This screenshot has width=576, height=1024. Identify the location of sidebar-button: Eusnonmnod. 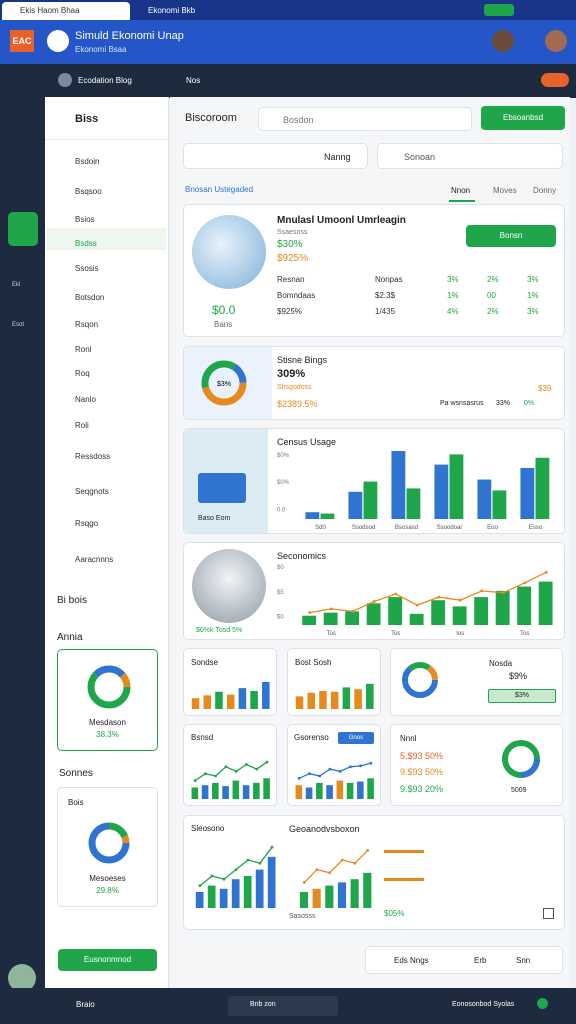
(107, 960).